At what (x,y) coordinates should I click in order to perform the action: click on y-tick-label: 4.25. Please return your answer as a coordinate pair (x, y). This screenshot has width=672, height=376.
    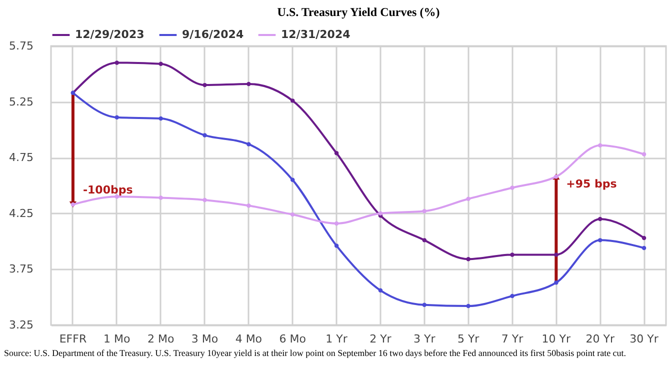
    Looking at the image, I should click on (21, 213).